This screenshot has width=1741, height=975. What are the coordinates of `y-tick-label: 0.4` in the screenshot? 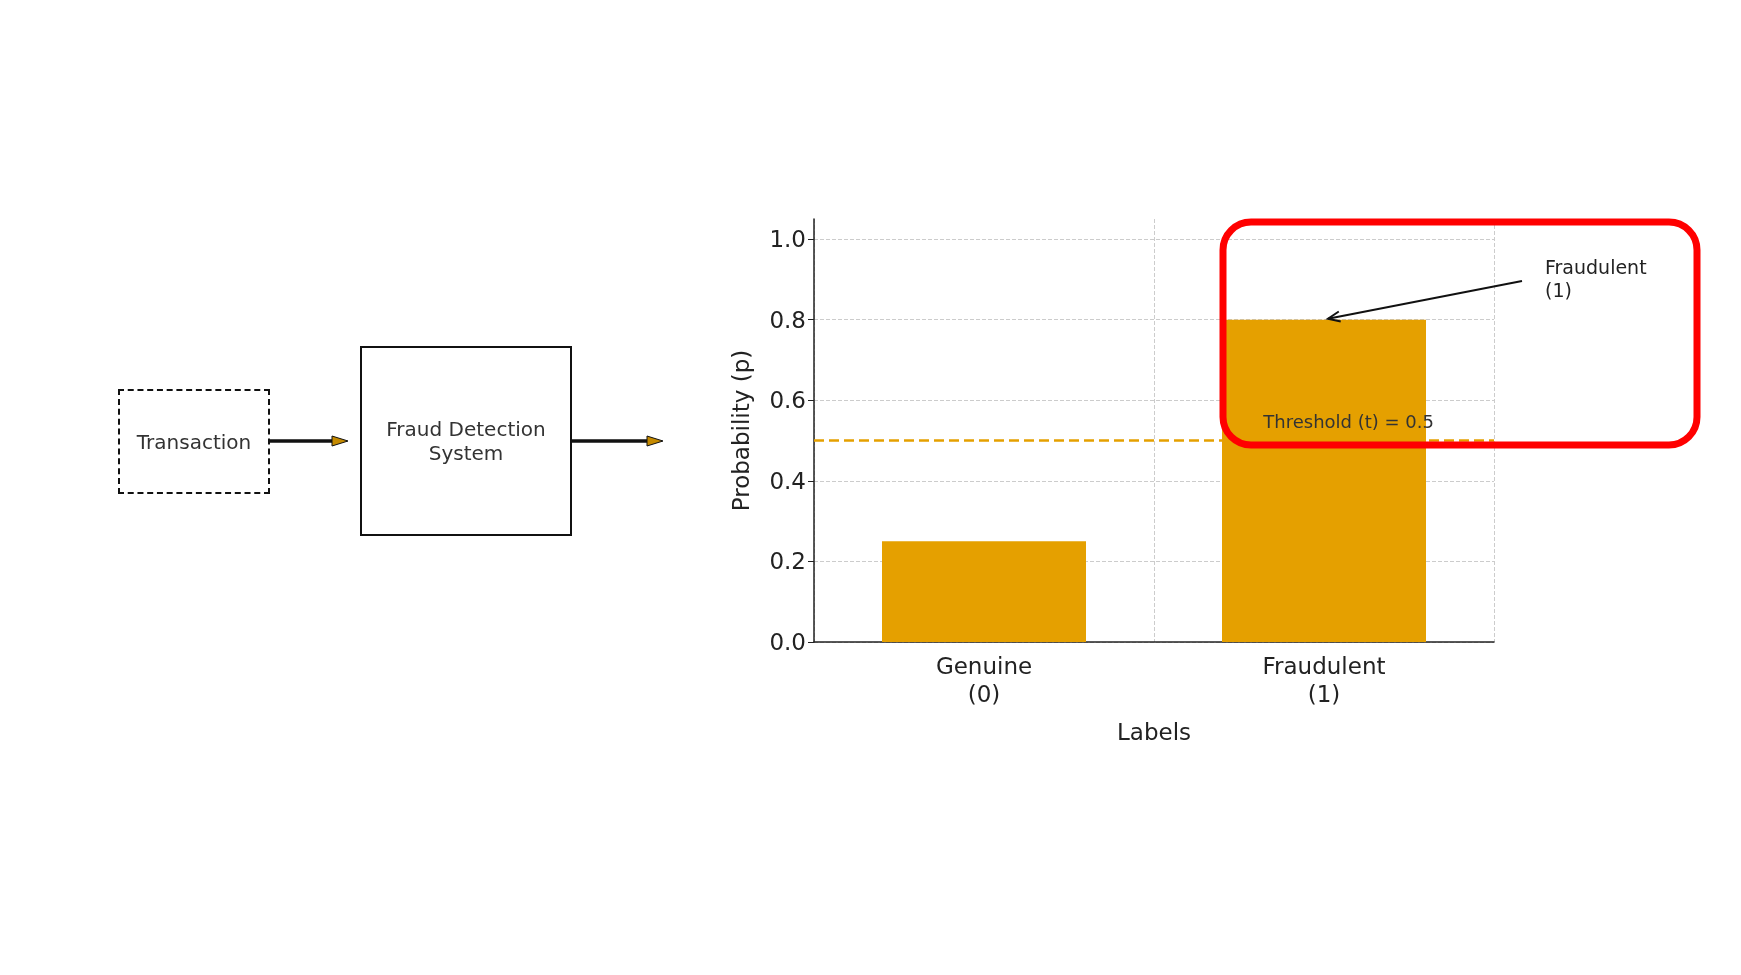 It's located at (787, 480).